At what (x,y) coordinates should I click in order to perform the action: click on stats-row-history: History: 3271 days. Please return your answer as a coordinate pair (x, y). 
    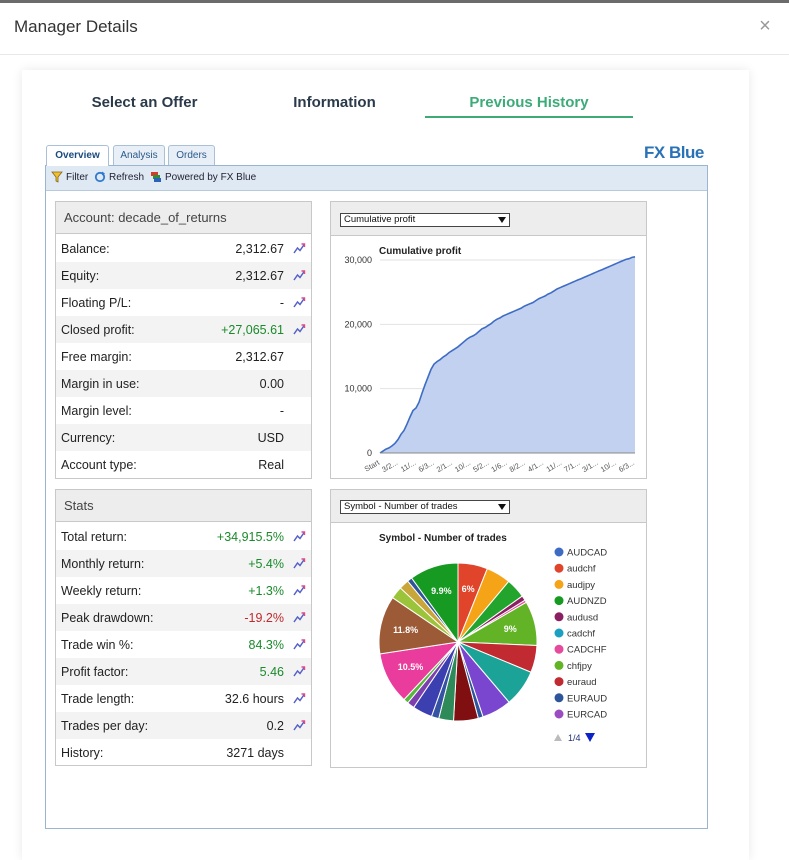
    Looking at the image, I should click on (183, 752).